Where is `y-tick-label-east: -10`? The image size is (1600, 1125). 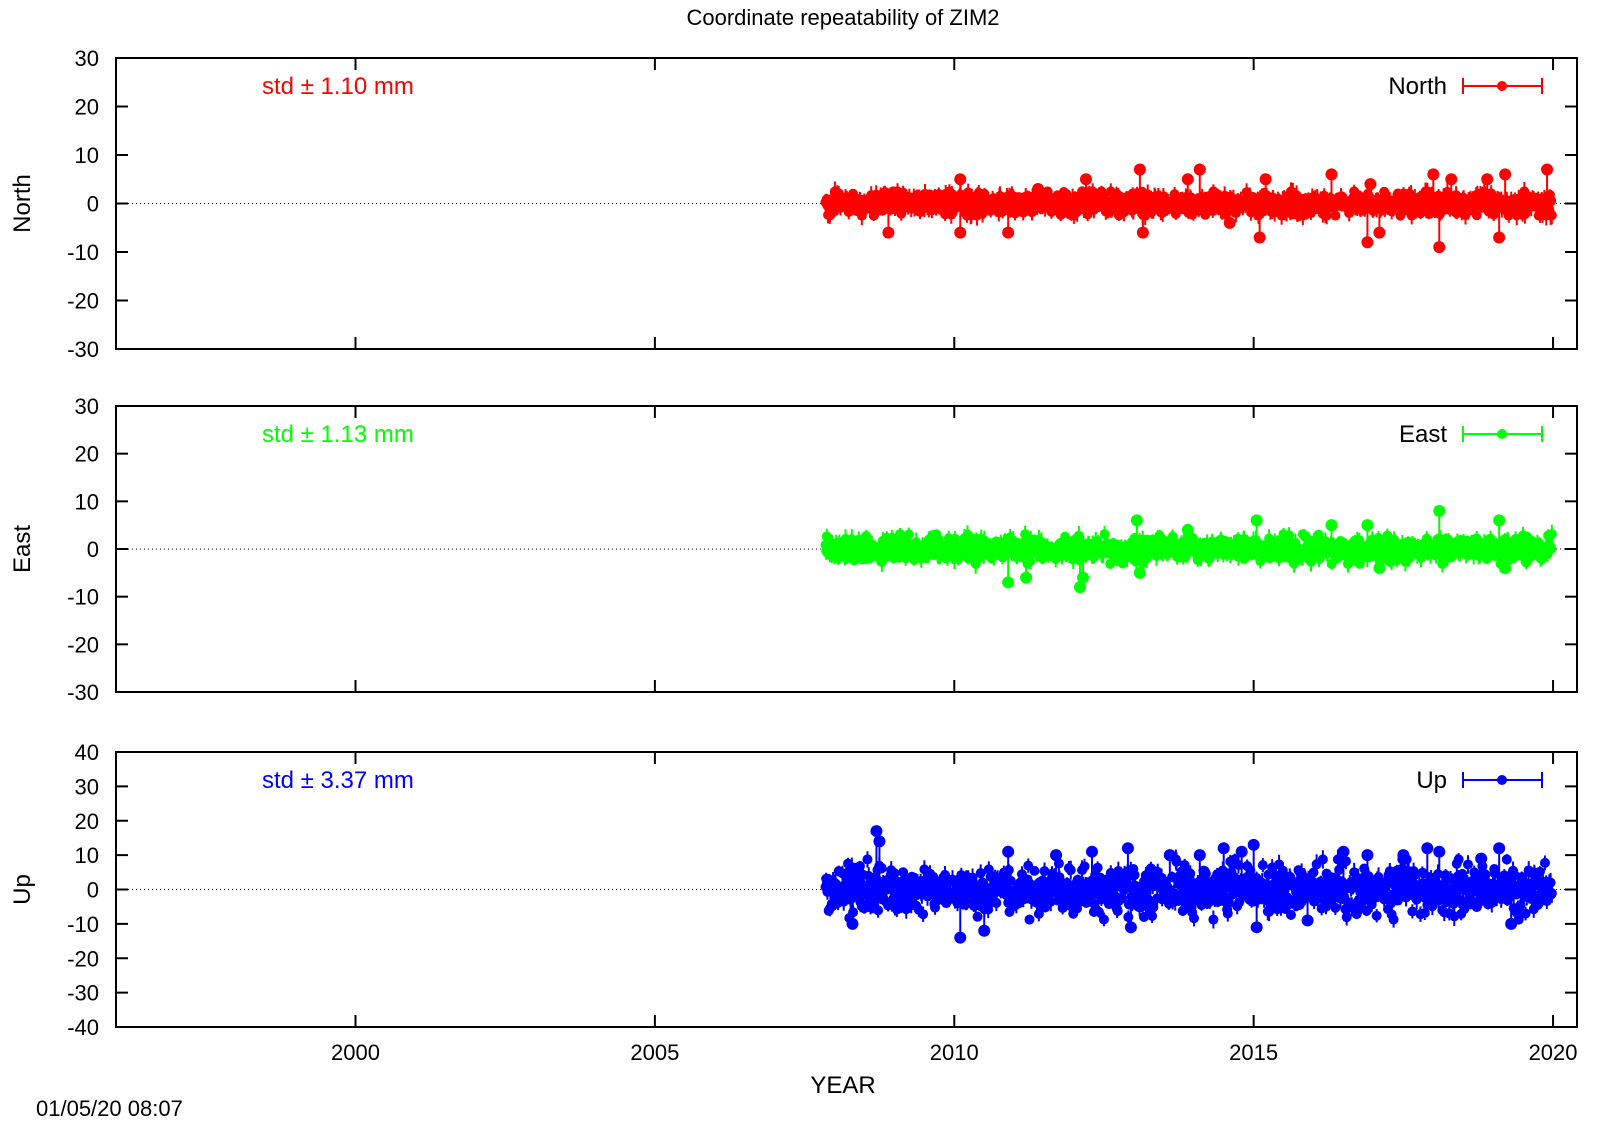 y-tick-label-east: -10 is located at coordinates (83, 597).